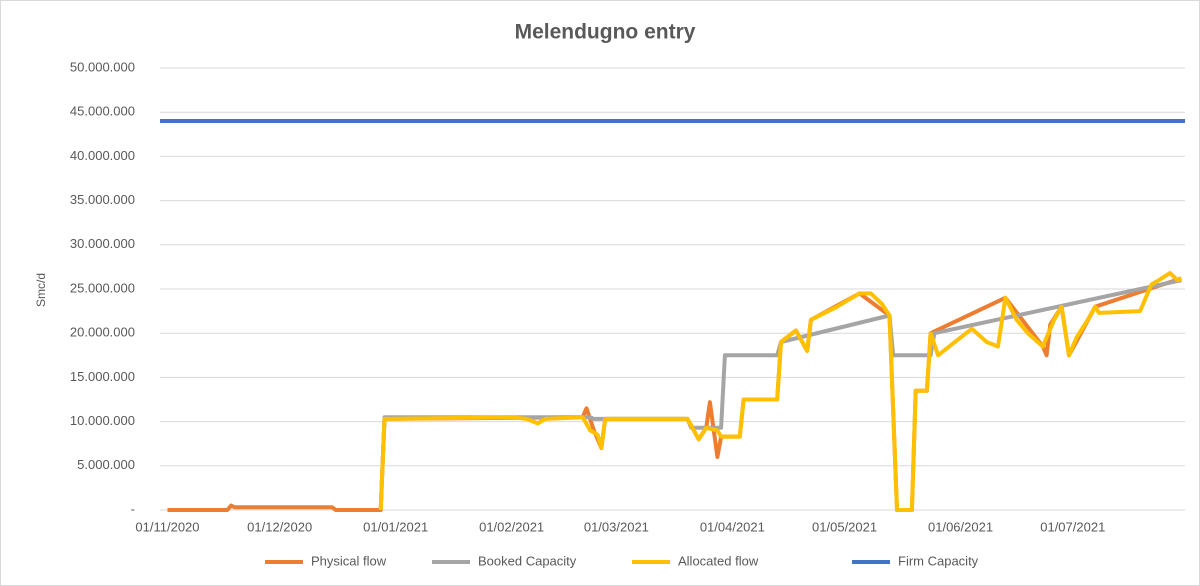 The image size is (1200, 586). What do you see at coordinates (102, 111) in the screenshot?
I see `y-tick-label: 45.000.000` at bounding box center [102, 111].